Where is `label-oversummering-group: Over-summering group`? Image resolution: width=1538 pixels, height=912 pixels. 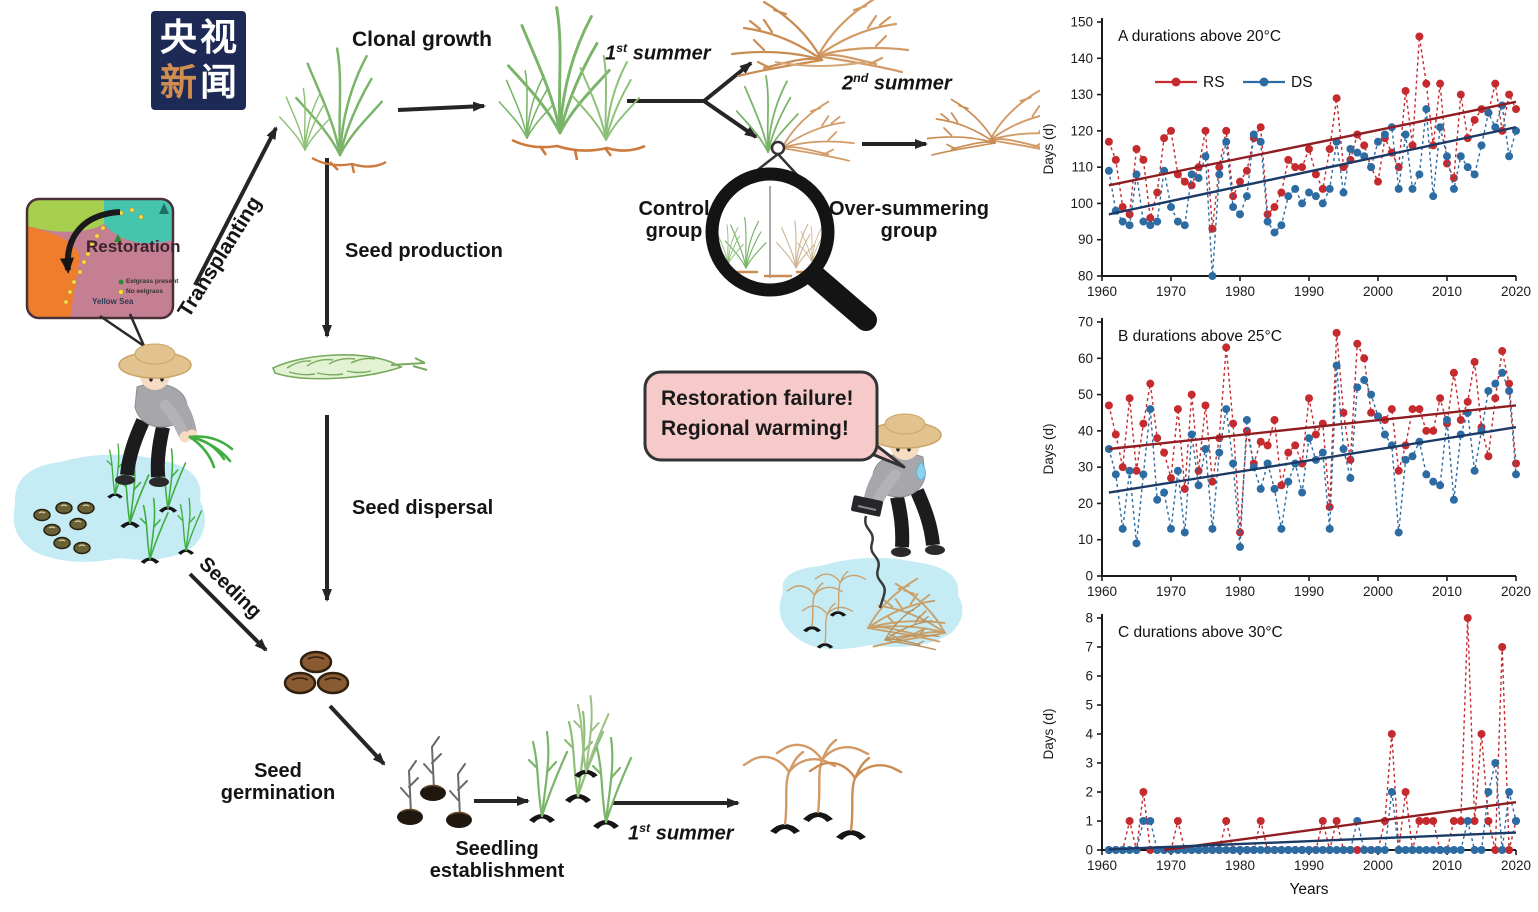 label-oversummering-group: Over-summering group is located at coordinates (909, 220).